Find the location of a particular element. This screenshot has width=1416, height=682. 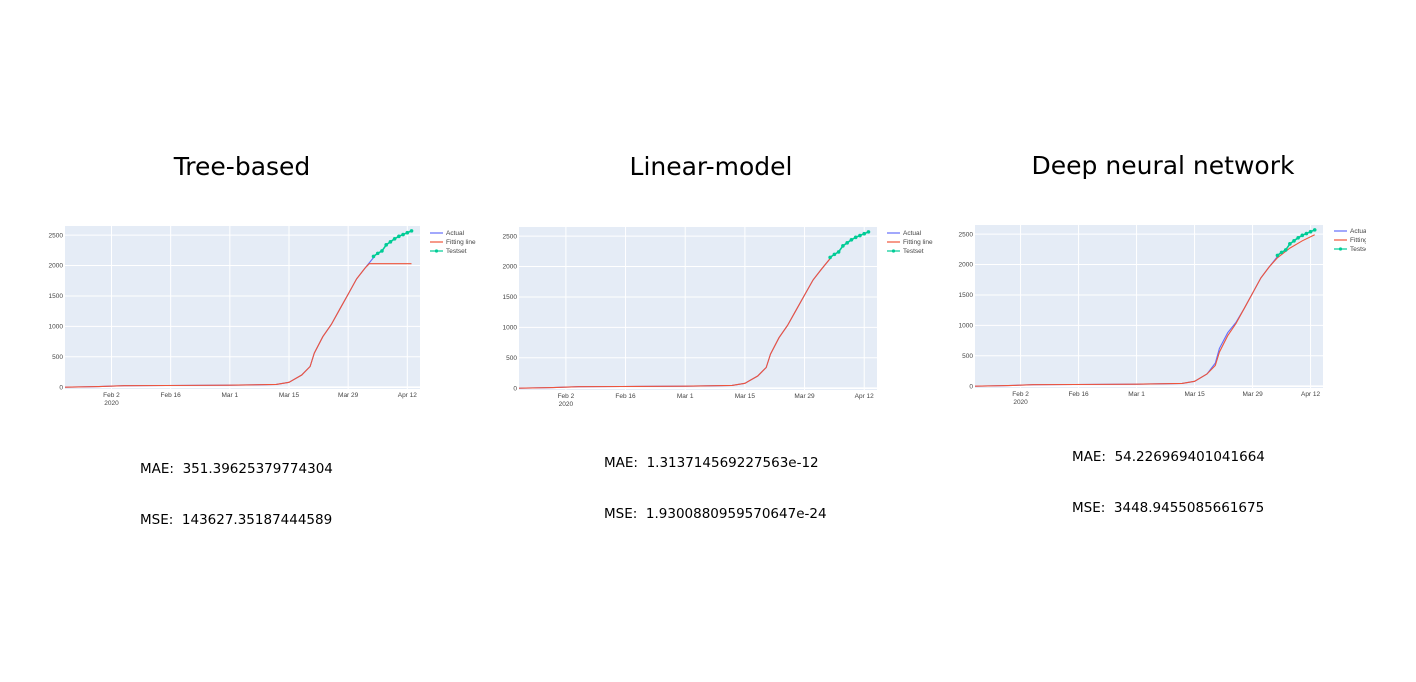

mae-value: 1.313714569227563e-12 is located at coordinates (732, 463).